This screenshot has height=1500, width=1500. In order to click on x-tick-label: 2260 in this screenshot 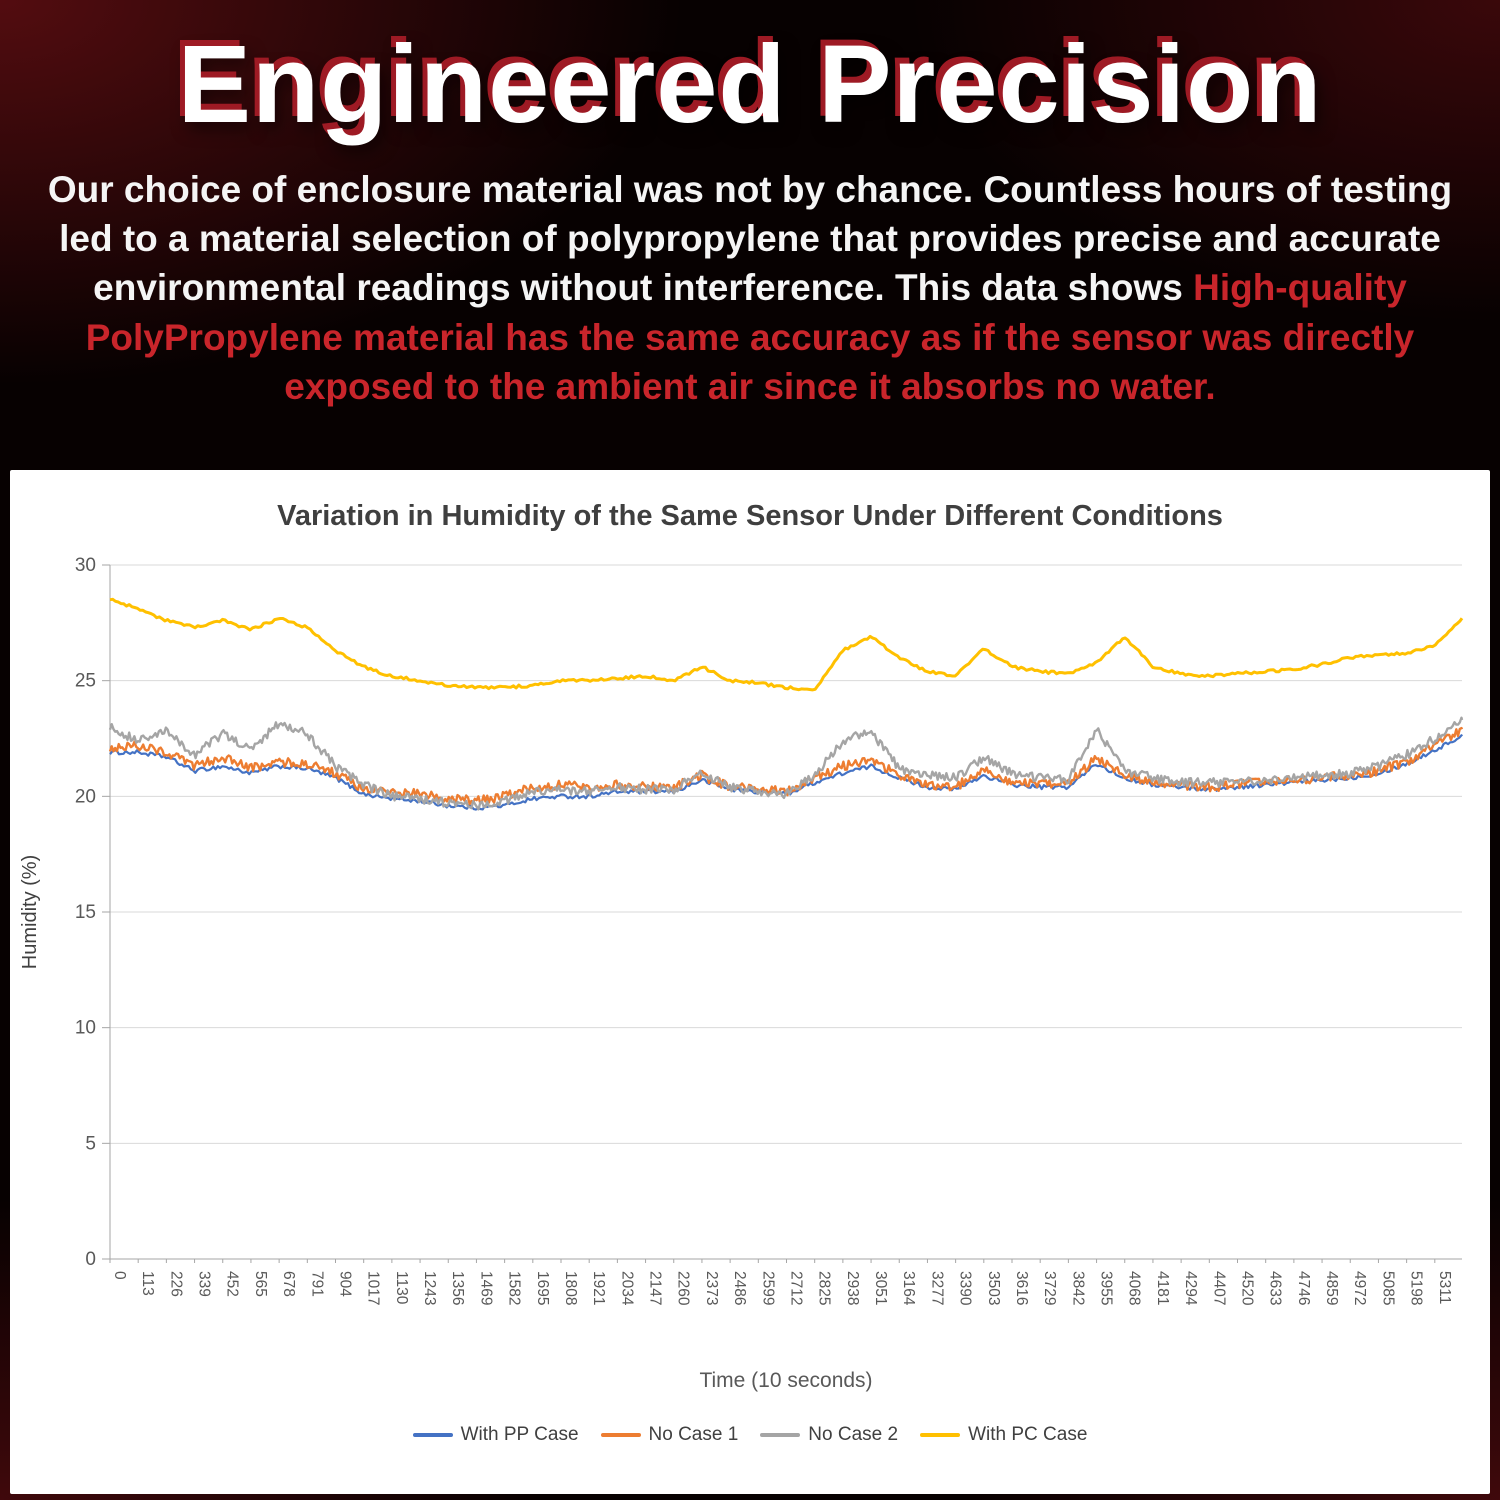, I will do `click(683, 1288)`.